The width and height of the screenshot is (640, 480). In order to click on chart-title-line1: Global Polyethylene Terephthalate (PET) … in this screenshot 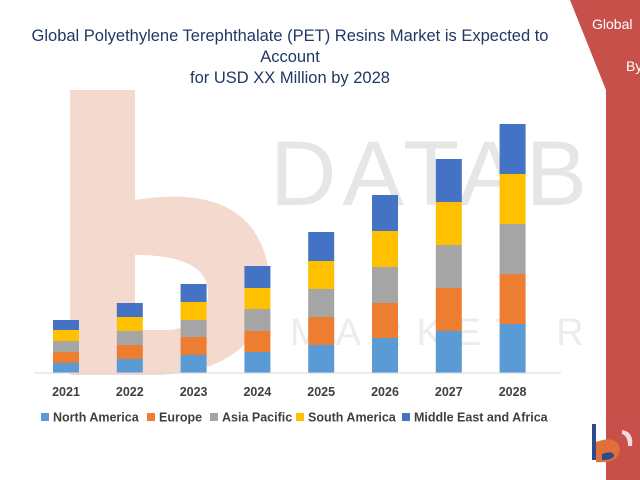, I will do `click(290, 46)`.